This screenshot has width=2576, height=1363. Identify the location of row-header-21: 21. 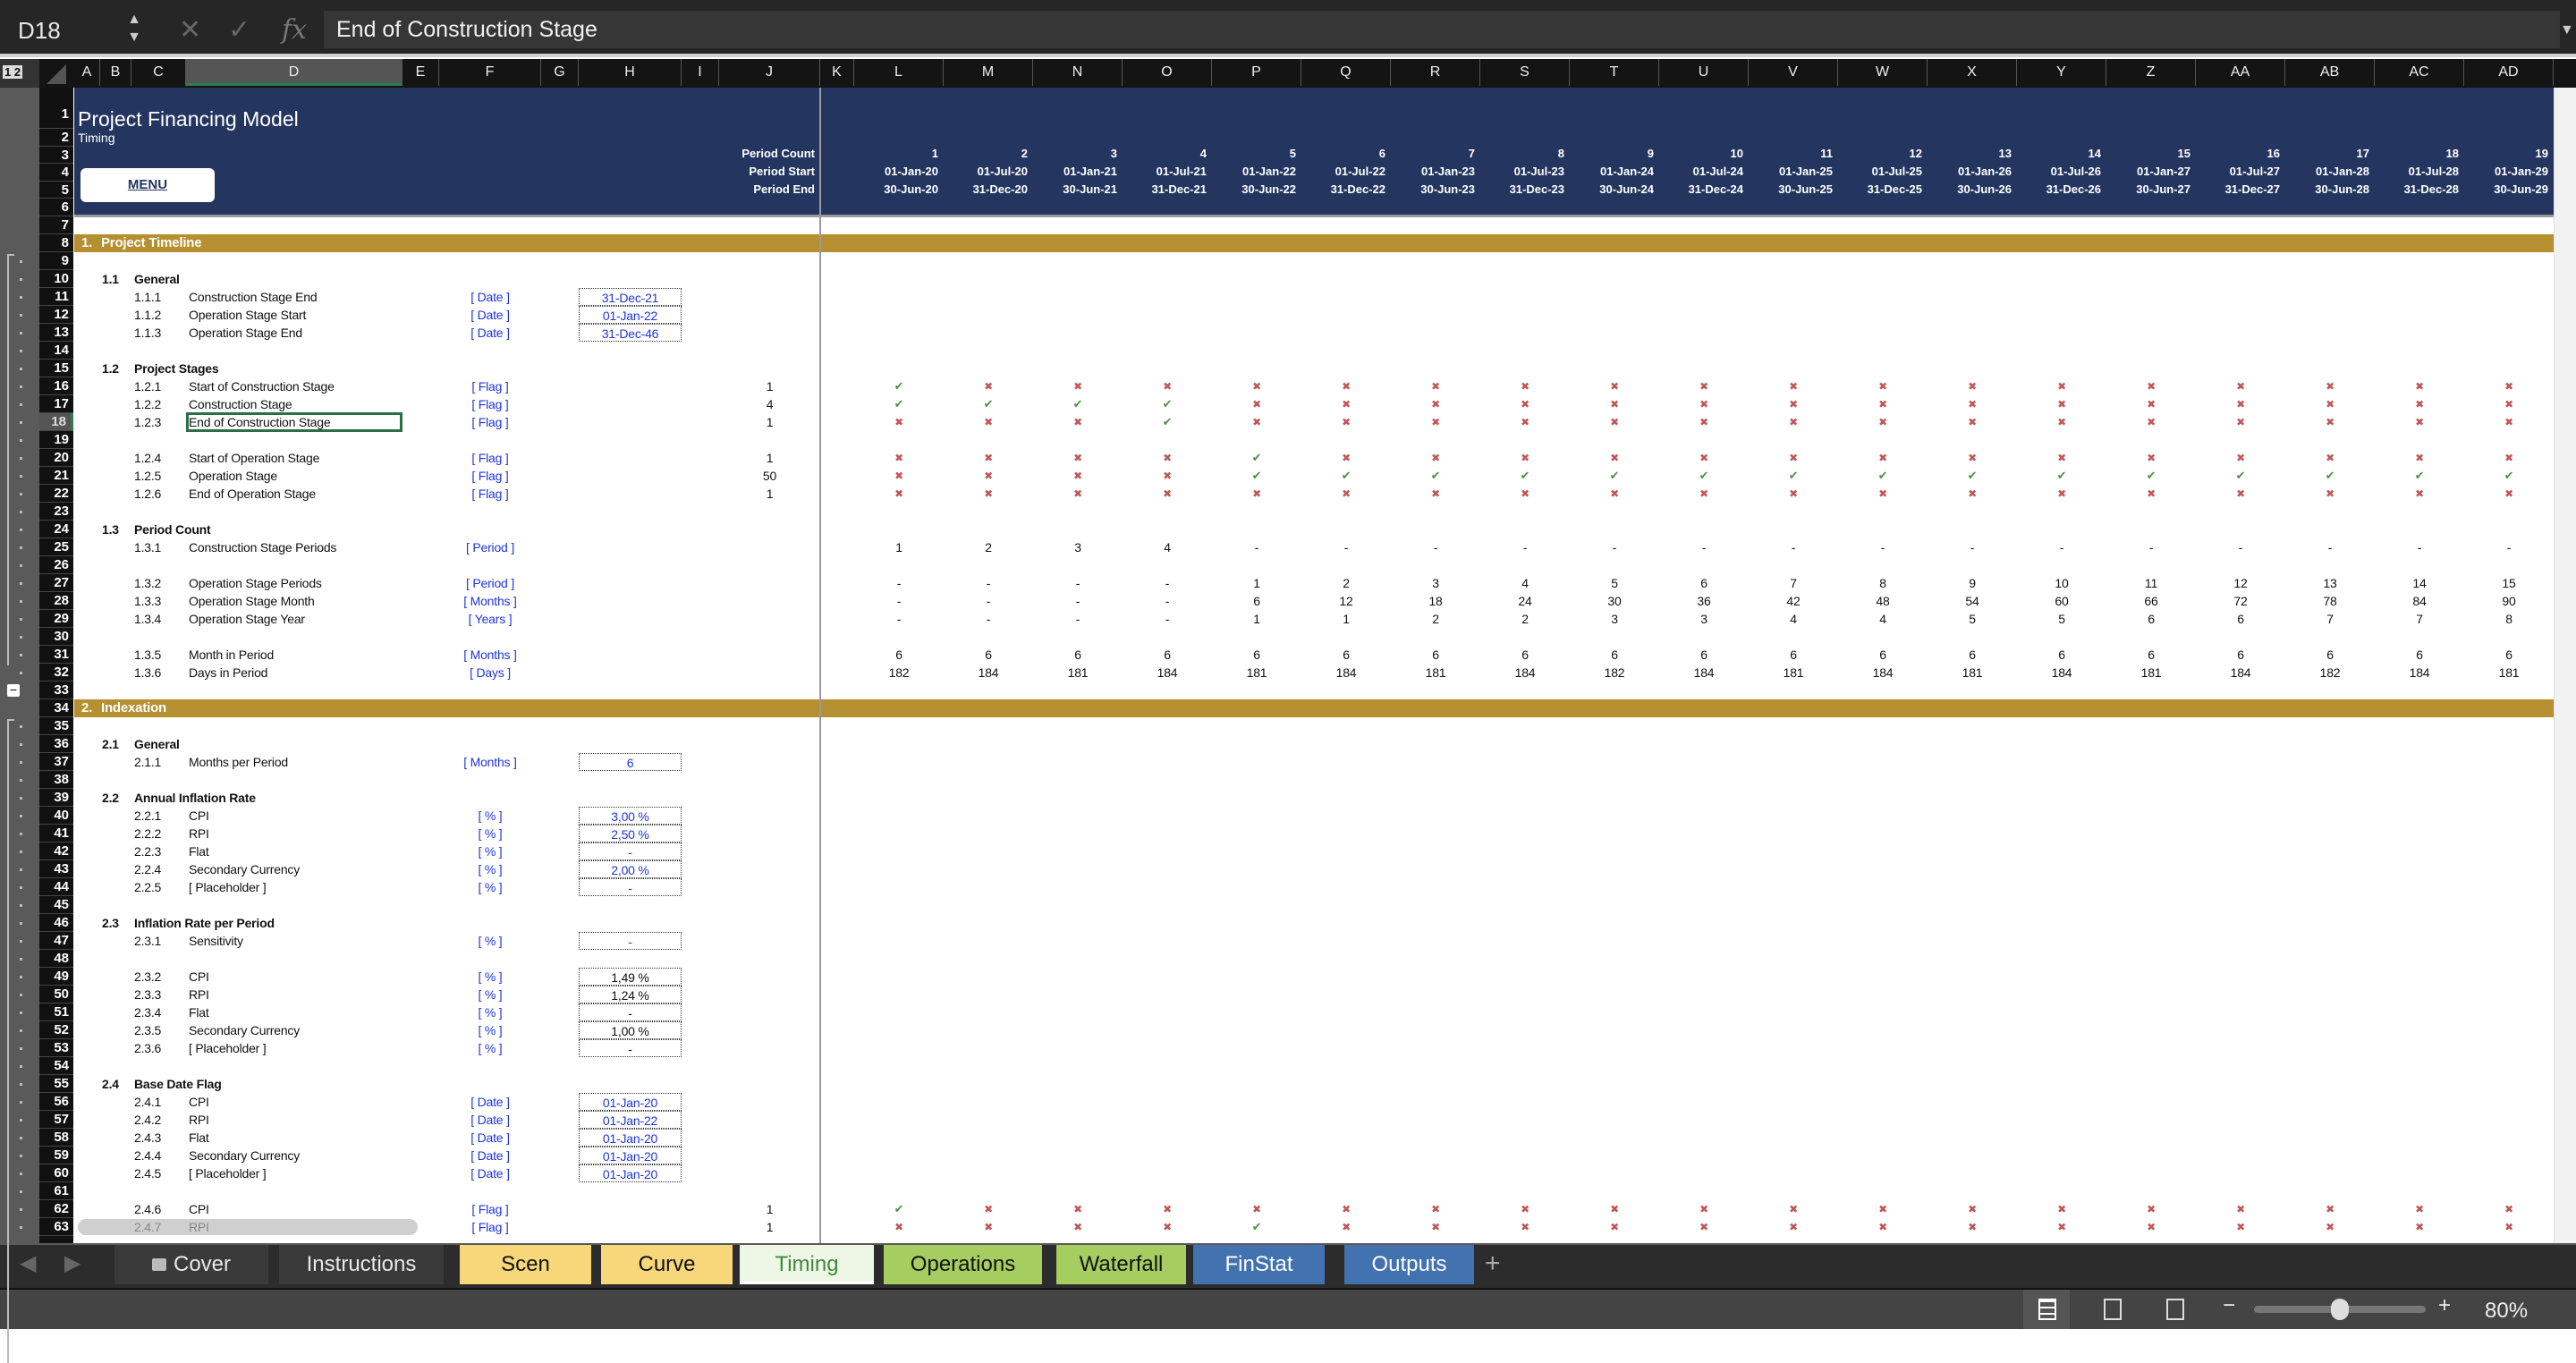
(56, 476).